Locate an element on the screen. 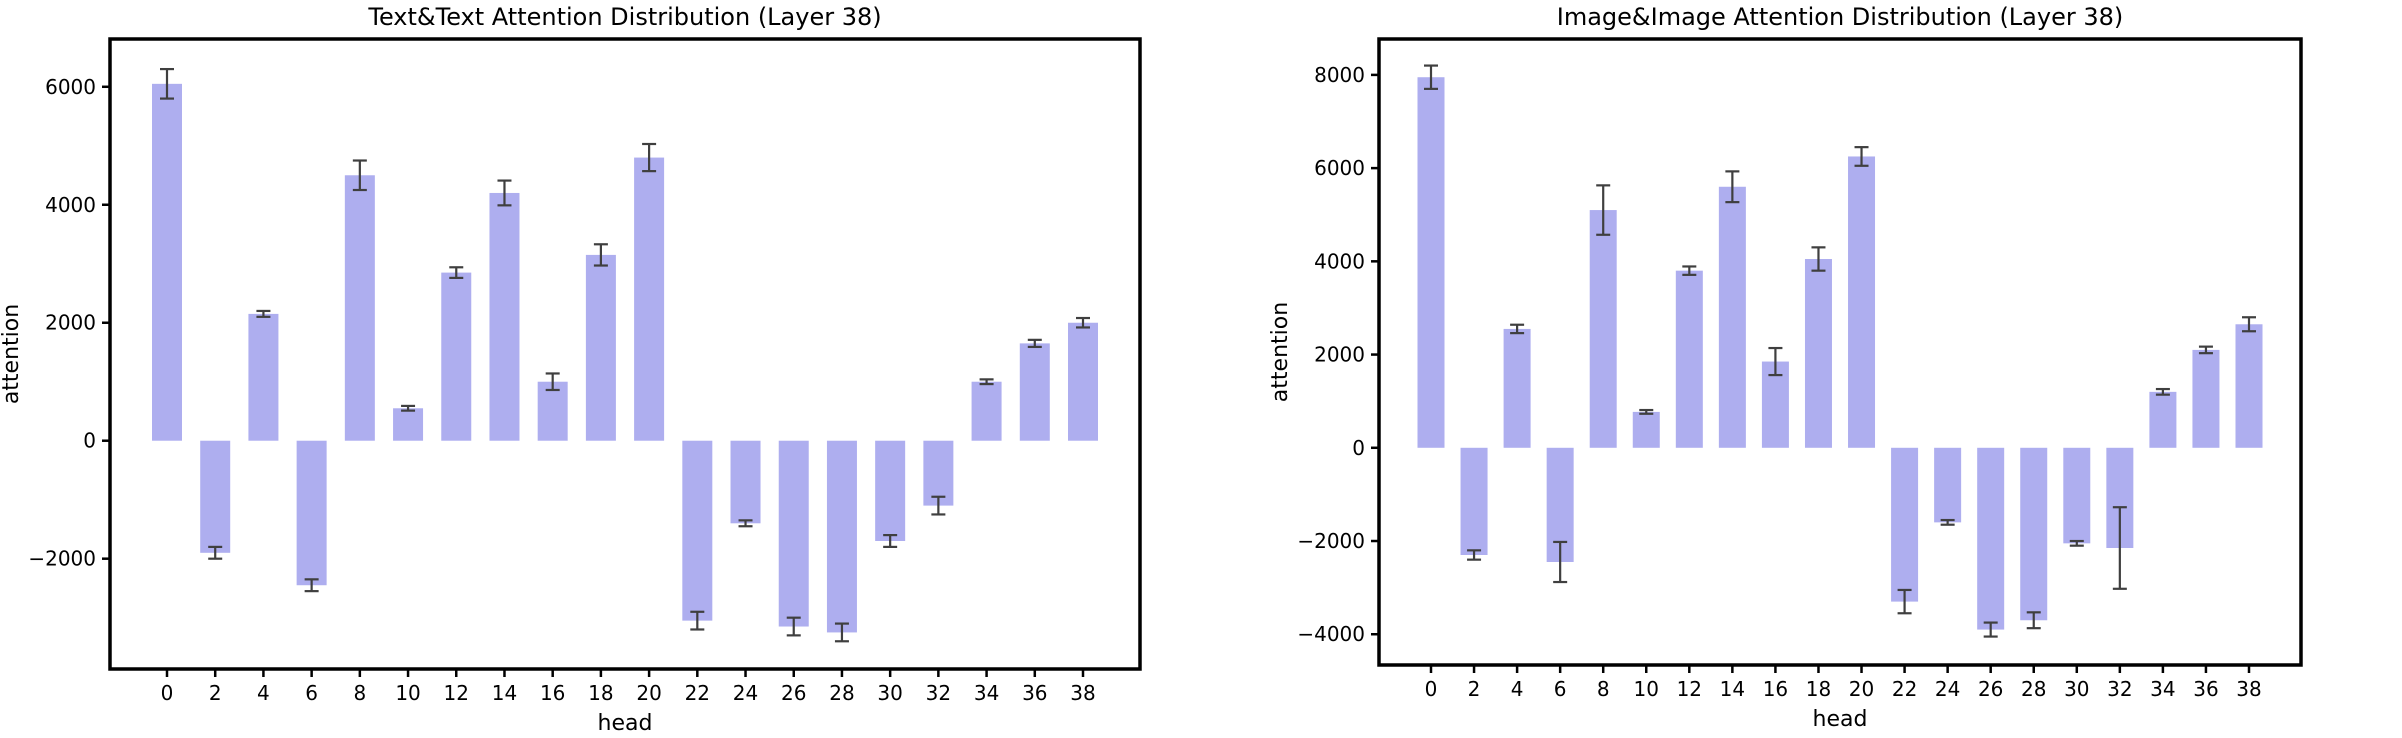 Image resolution: width=2402 pixels, height=738 pixels. x-tick-label: 32 is located at coordinates (2119, 689).